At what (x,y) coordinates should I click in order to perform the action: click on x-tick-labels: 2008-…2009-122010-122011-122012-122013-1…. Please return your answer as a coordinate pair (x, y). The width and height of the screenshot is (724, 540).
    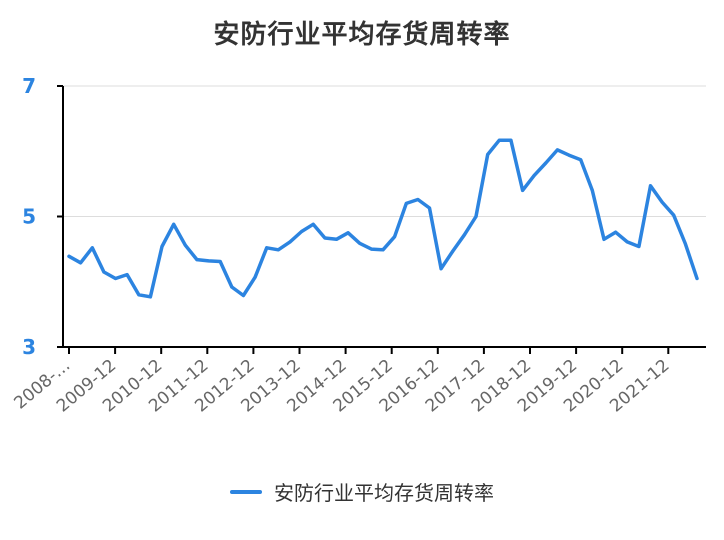
    Looking at the image, I should click on (341, 386).